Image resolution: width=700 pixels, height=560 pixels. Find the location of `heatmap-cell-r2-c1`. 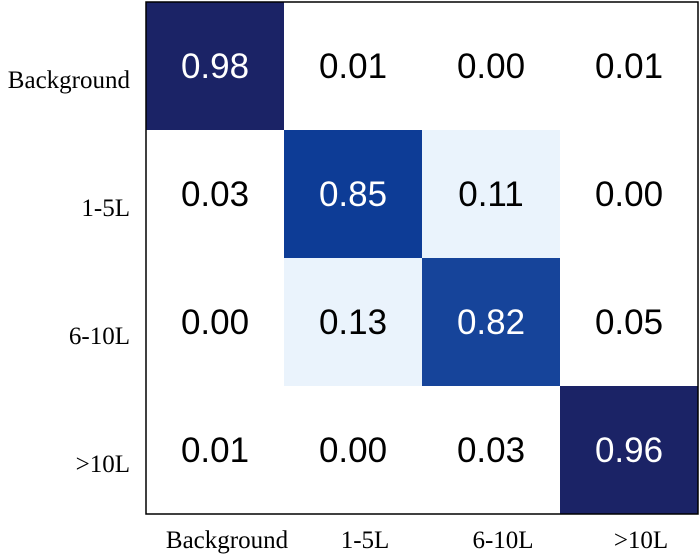

heatmap-cell-r2-c1 is located at coordinates (353, 322).